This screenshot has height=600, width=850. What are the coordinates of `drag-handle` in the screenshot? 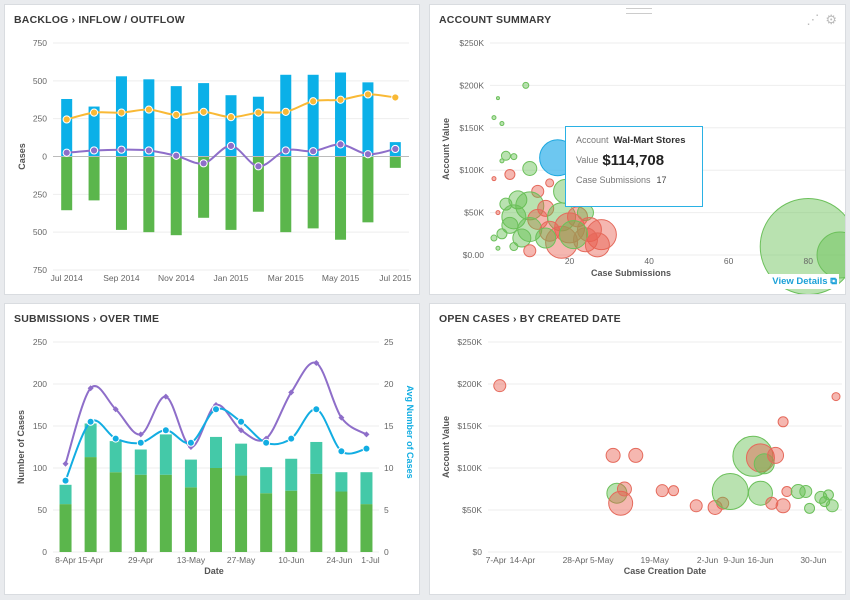 It's located at (639, 11).